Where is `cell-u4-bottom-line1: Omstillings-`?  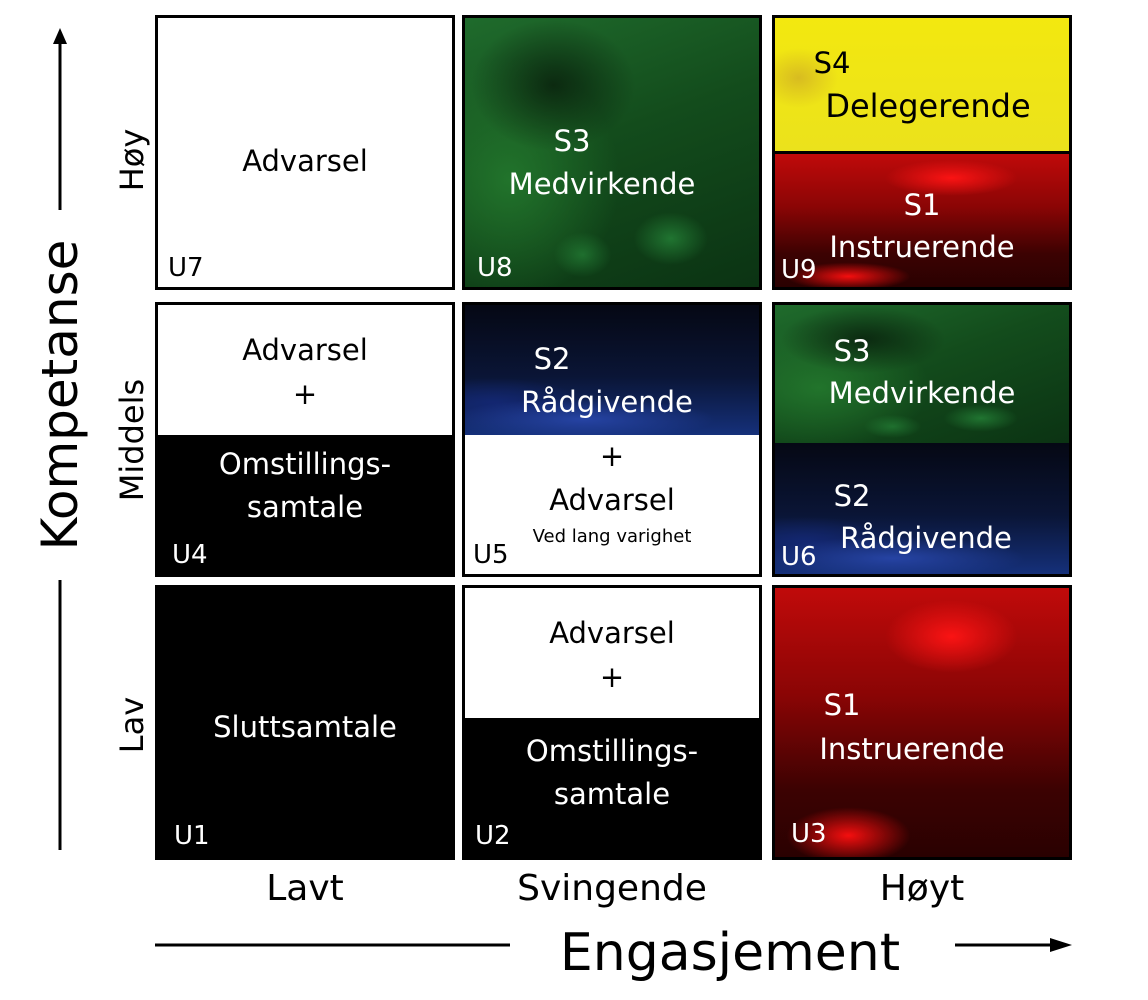
cell-u4-bottom-line1: Omstillings- is located at coordinates (305, 464).